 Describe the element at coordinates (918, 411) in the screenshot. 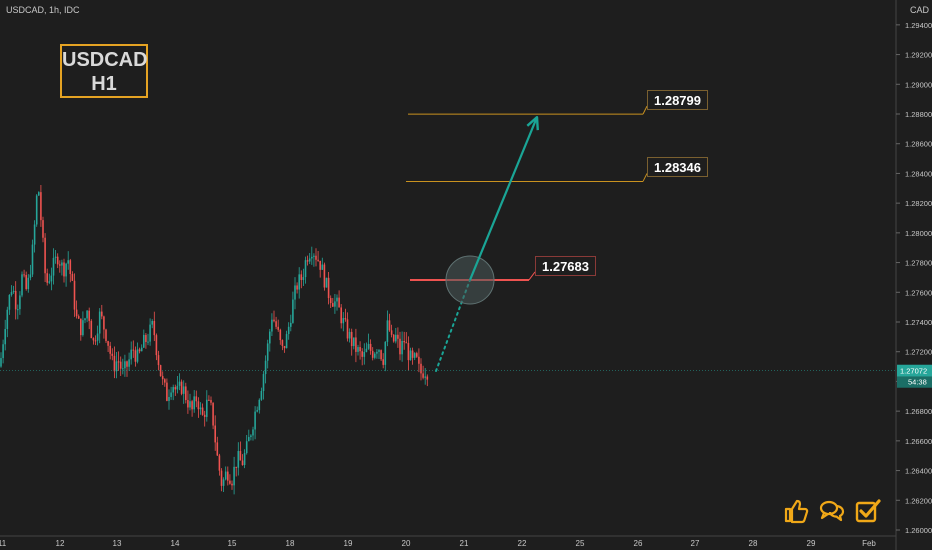

I see `y-tick-label: 1.26800` at that location.